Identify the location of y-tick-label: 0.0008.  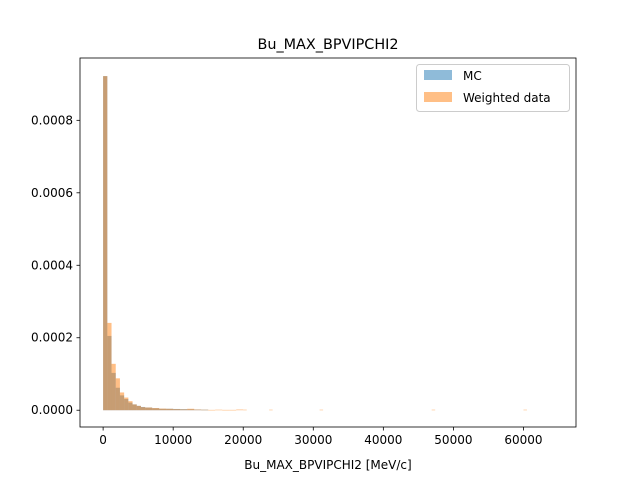
(52, 120).